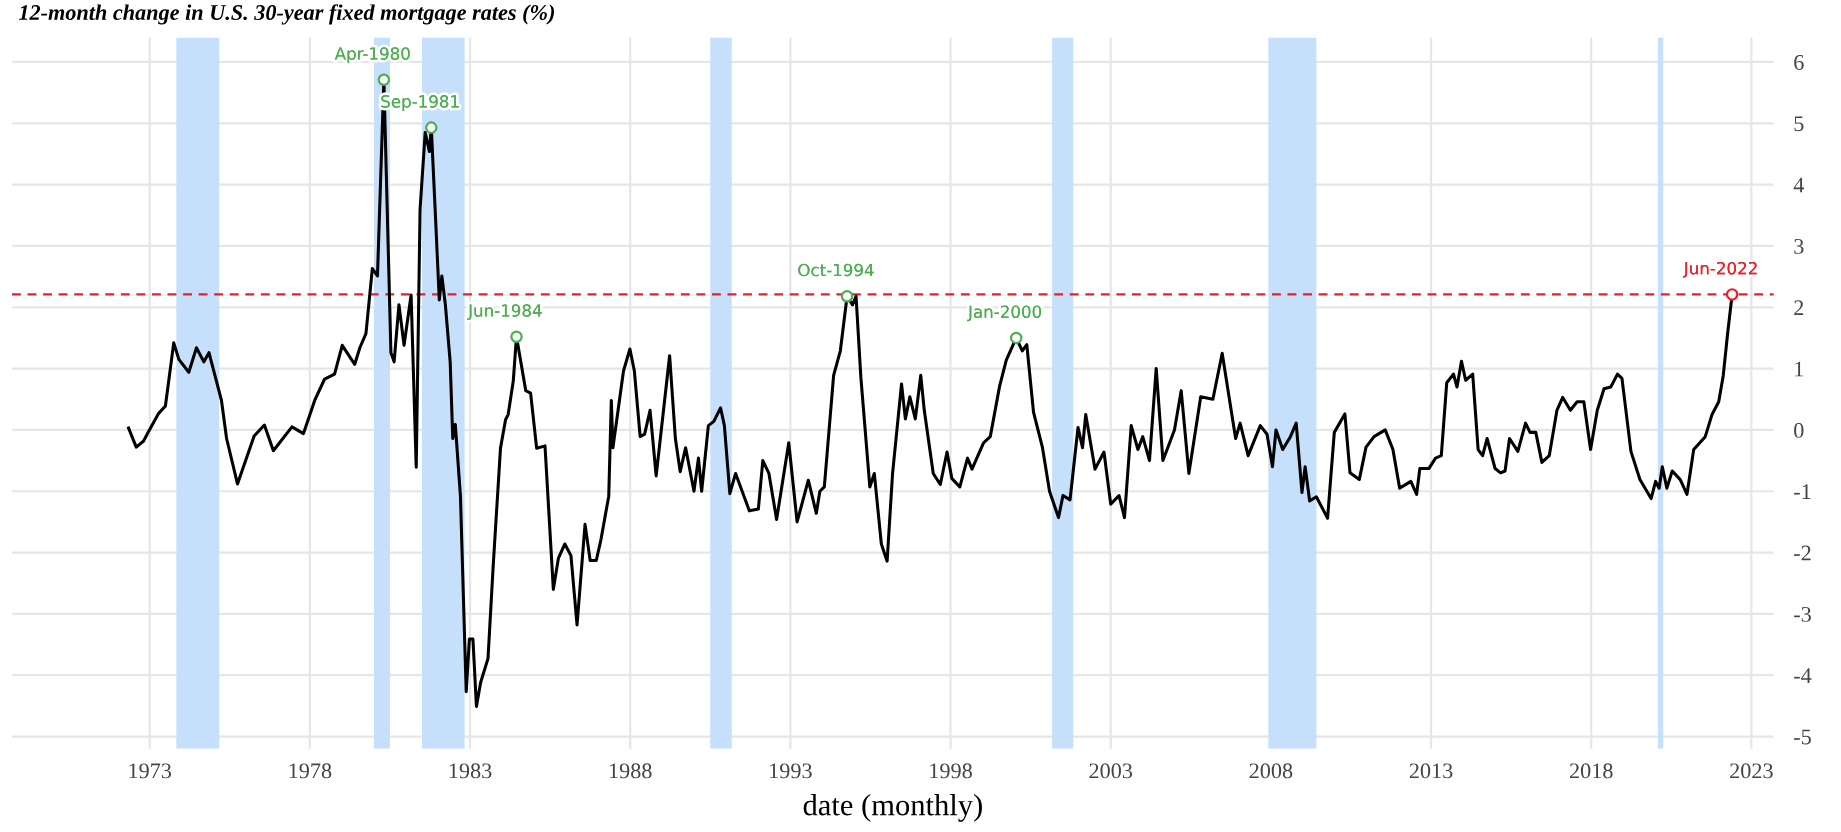 The width and height of the screenshot is (1841, 832). I want to click on y-tick-label: 0, so click(1799, 430).